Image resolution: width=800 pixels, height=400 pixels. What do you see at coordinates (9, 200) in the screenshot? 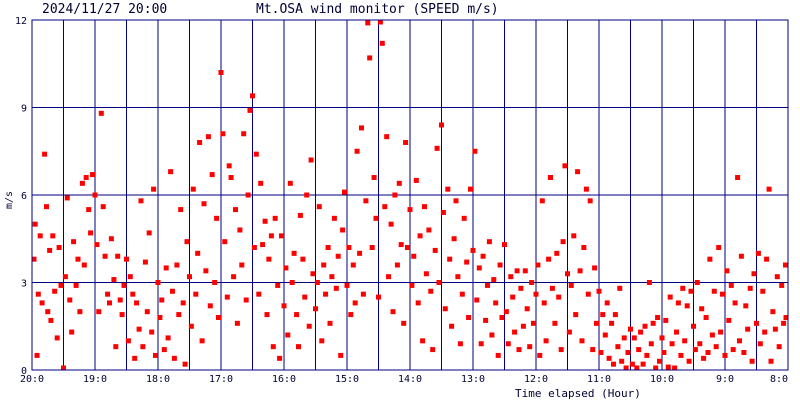
I see `y-axis-label: m/s` at bounding box center [9, 200].